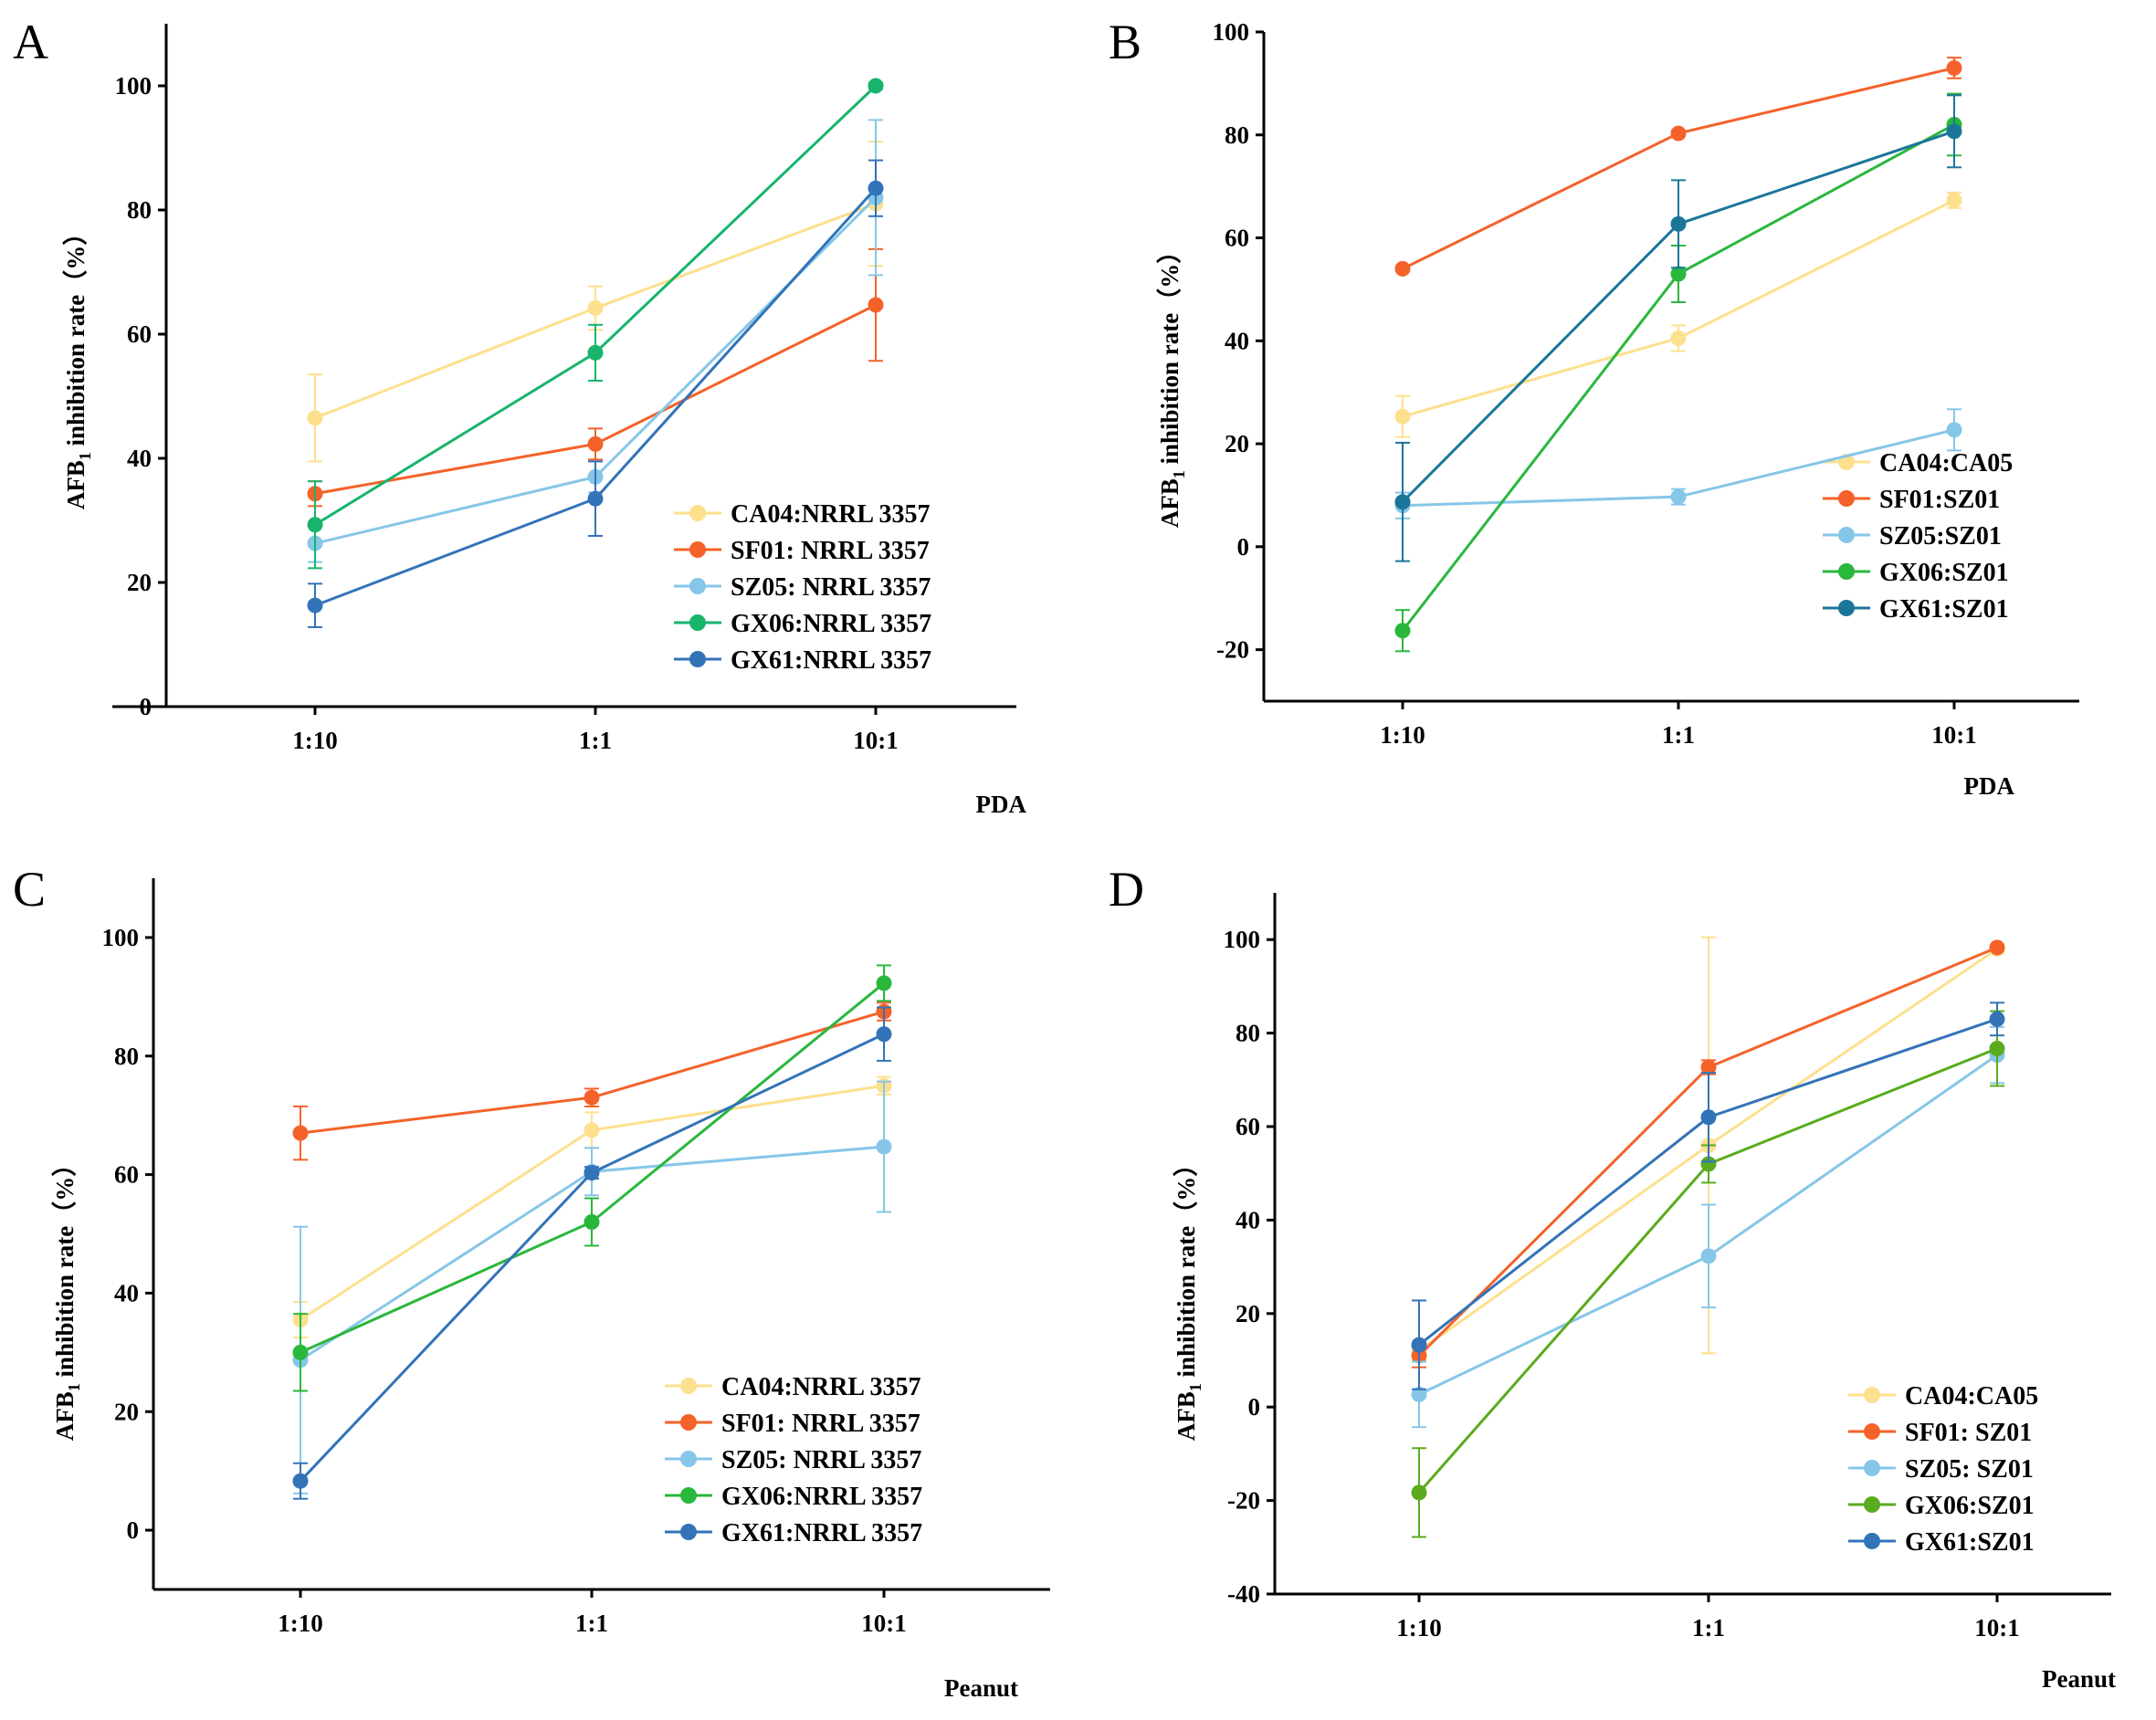 Image resolution: width=2156 pixels, height=1720 pixels. Describe the element at coordinates (1969, 1469) in the screenshot. I see `legend-label: SZ05: SZ01` at that location.